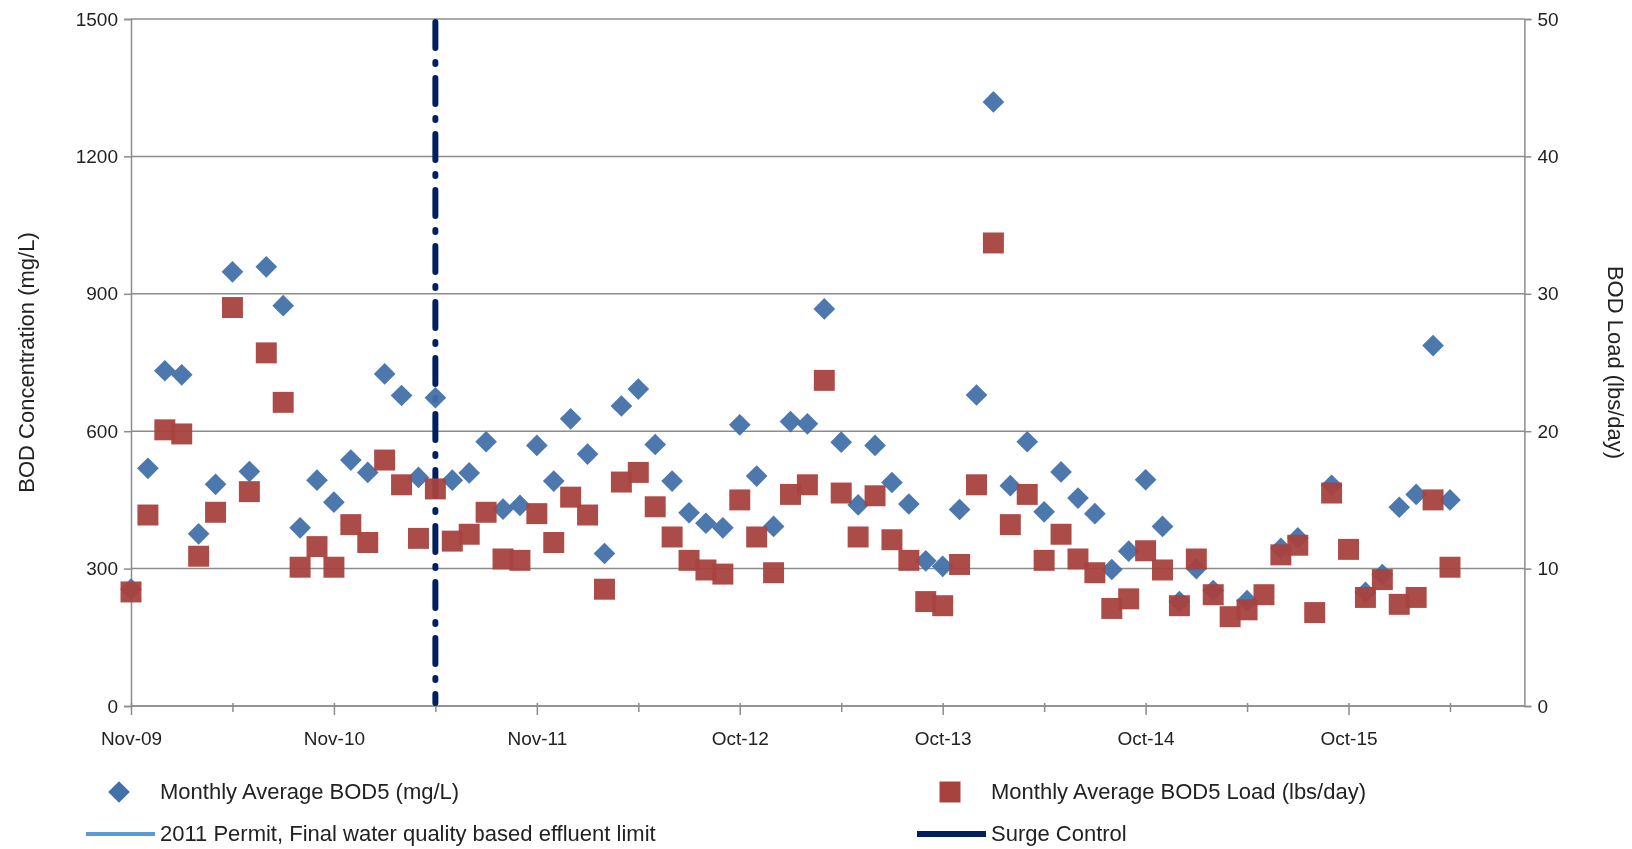 Image resolution: width=1632 pixels, height=849 pixels. I want to click on y2-tick-label: 0, so click(1542, 706).